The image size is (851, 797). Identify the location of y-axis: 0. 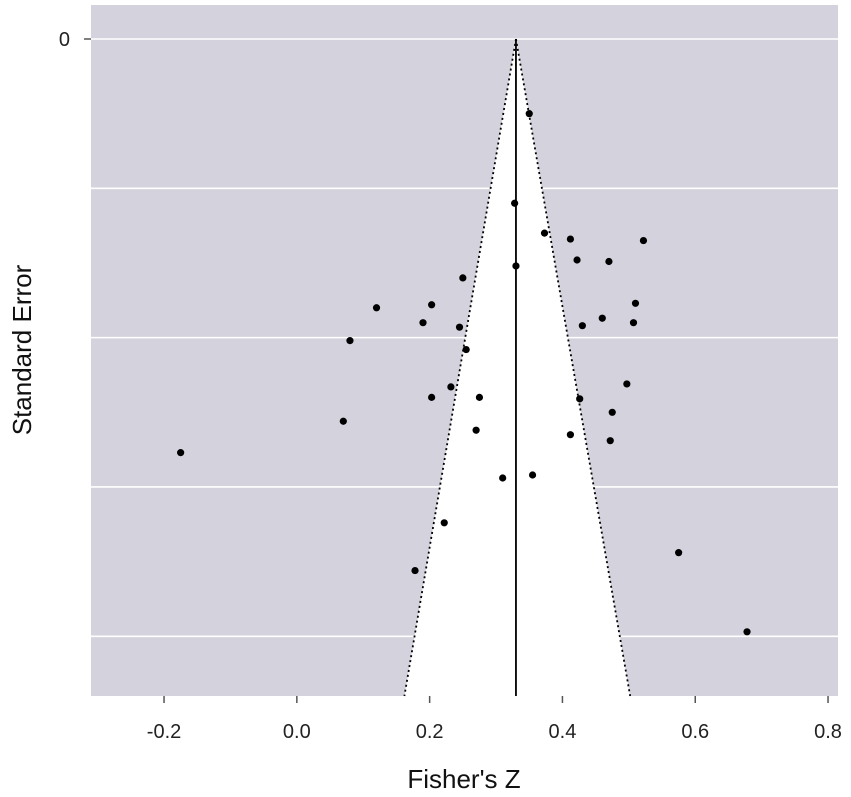
(75, 40).